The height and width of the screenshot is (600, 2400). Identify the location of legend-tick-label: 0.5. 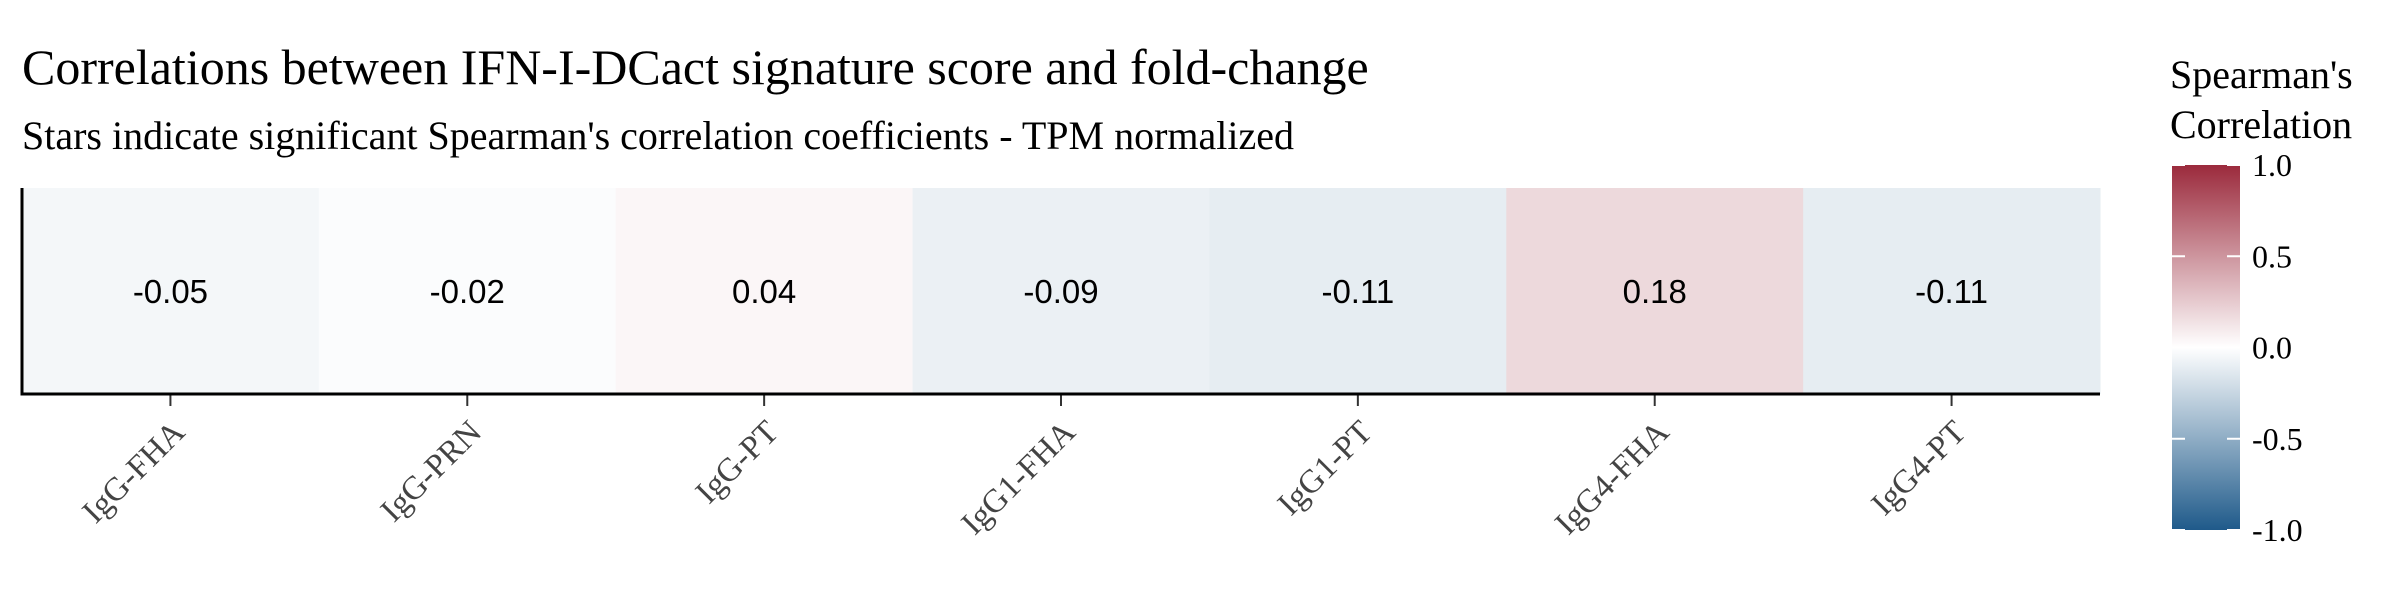
(2272, 256).